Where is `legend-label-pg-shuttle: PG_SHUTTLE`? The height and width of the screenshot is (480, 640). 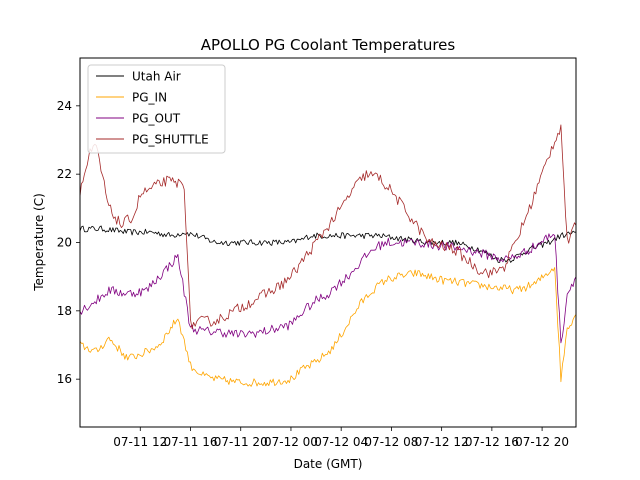 legend-label-pg-shuttle: PG_SHUTTLE is located at coordinates (170, 140).